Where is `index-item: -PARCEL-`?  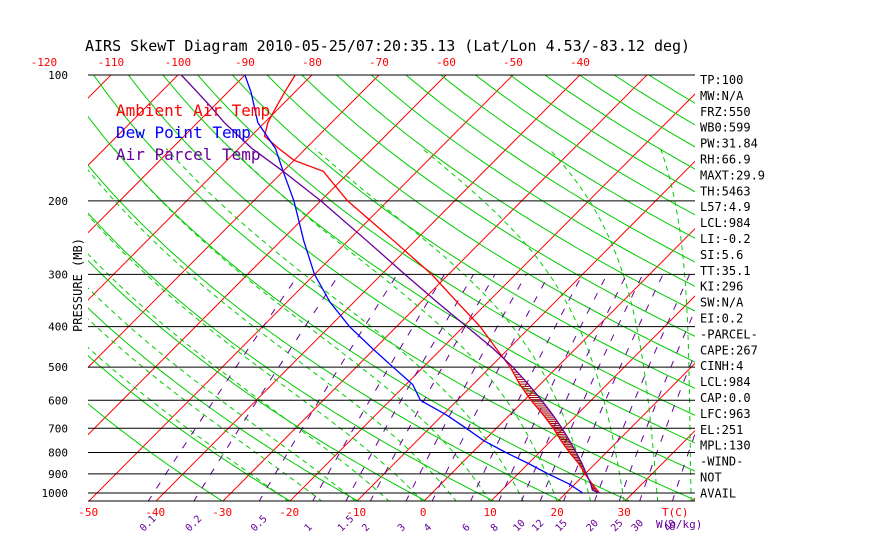 index-item: -PARCEL- is located at coordinates (729, 334).